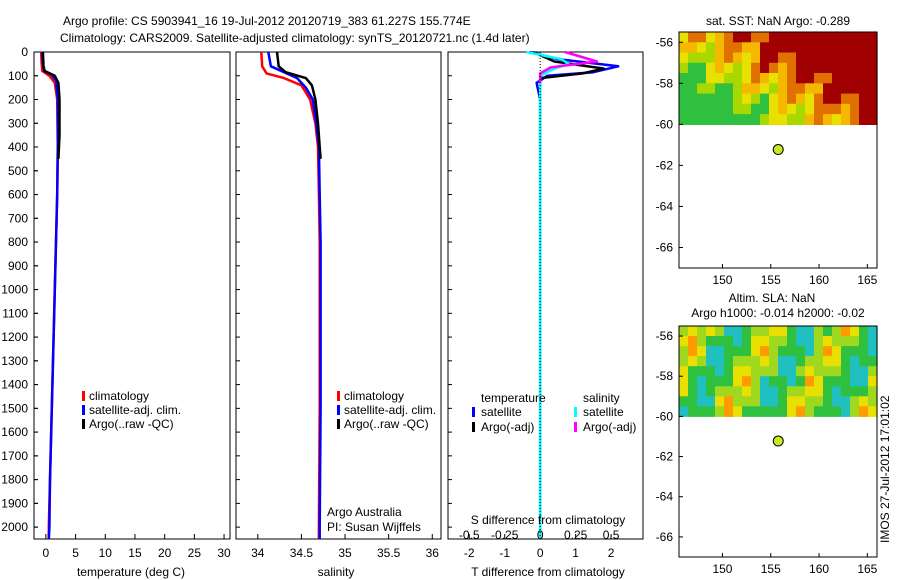  What do you see at coordinates (665, 165) in the screenshot?
I see `sst-ytick-label: -62` at bounding box center [665, 165].